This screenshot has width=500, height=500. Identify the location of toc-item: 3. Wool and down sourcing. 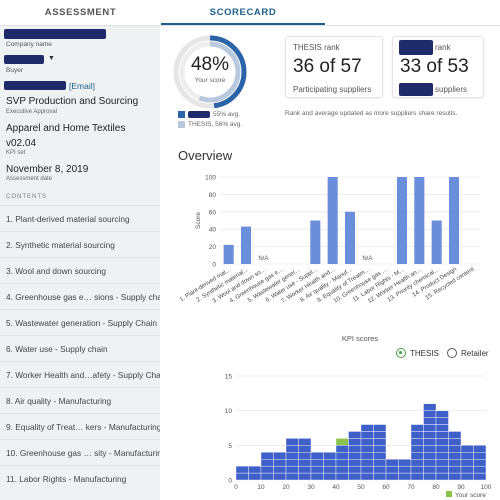
(80, 270).